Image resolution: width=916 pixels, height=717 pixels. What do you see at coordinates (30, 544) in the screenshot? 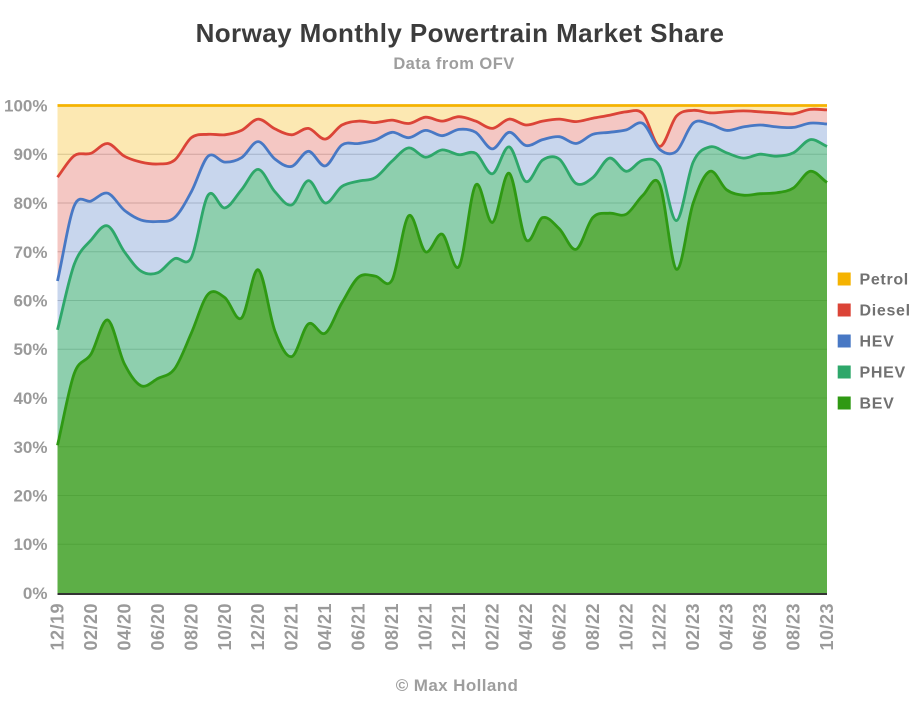
I see `svg-text: 10%` at bounding box center [30, 544].